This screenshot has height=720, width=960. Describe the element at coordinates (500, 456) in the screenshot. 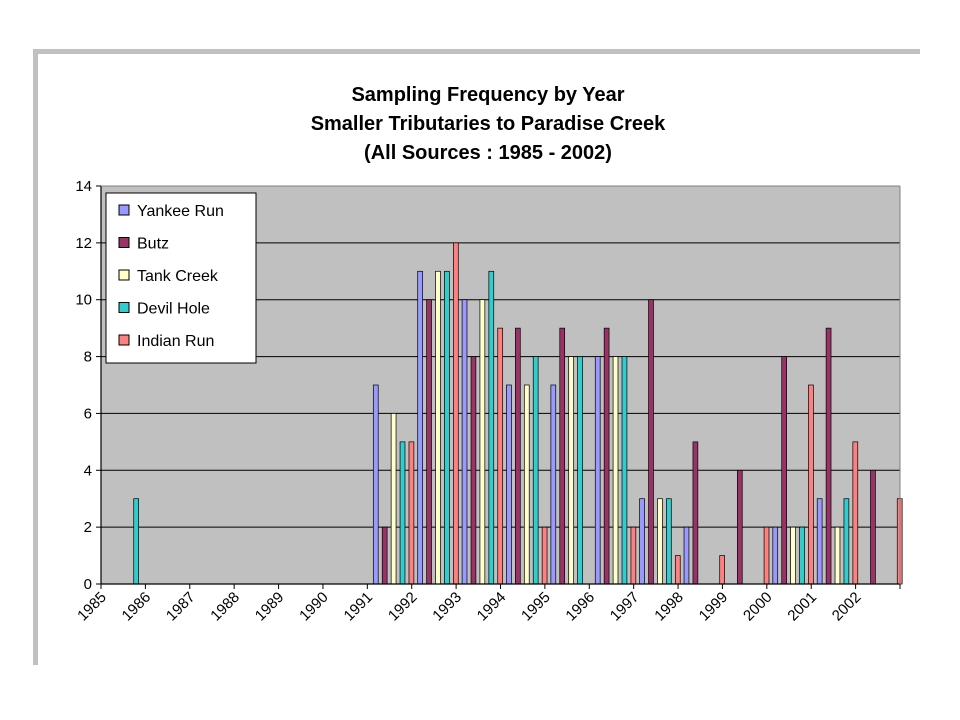

I see `bar-indian-run-1993` at that location.